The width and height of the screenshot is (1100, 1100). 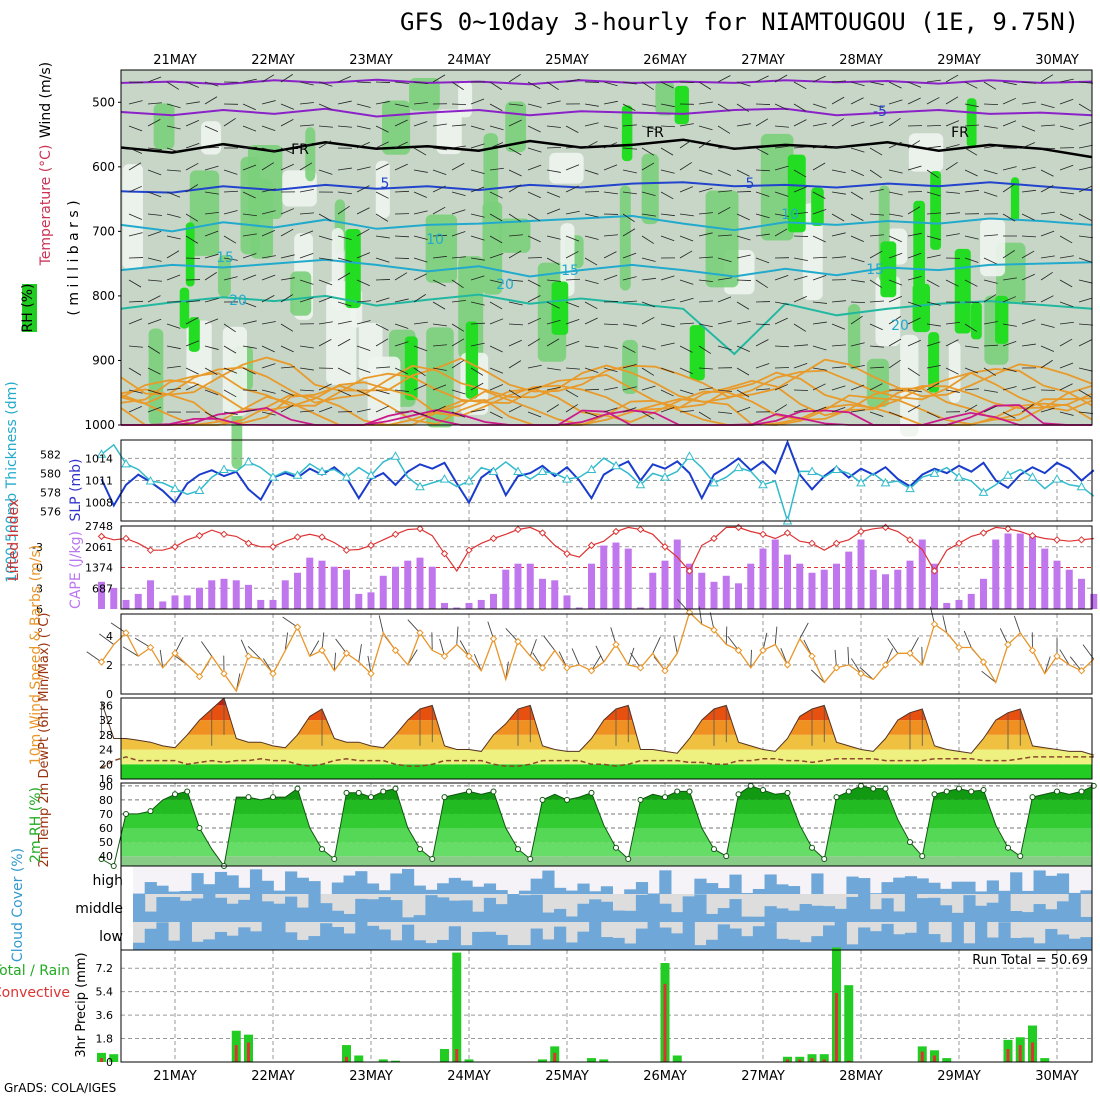 I want to click on wind-barb-10m, so click(x=533, y=648).